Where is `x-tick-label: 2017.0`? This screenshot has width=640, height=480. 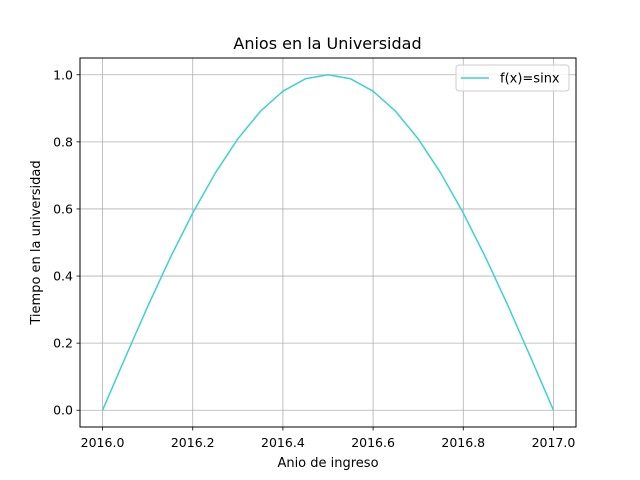 x-tick-label: 2017.0 is located at coordinates (554, 442).